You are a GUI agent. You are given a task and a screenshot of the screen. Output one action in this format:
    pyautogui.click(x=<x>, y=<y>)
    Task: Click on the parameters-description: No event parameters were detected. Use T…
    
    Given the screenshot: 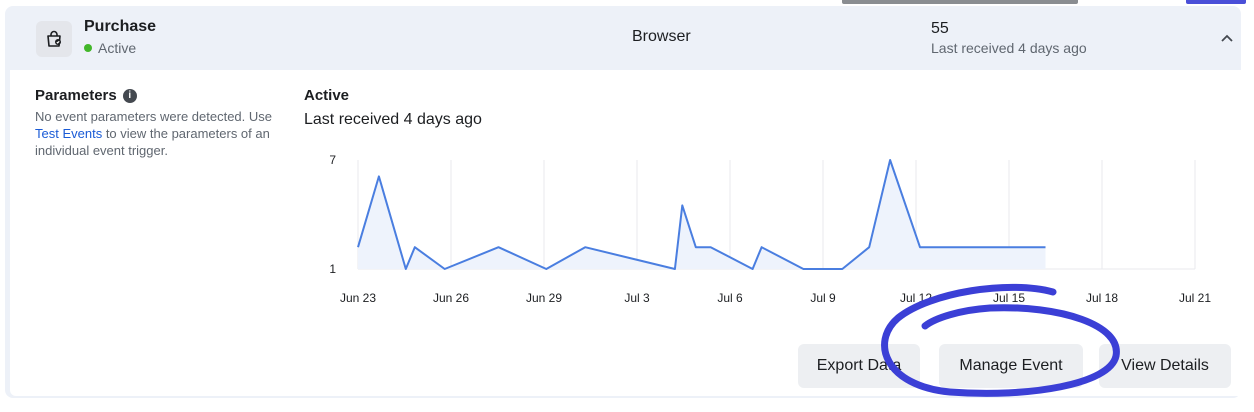 What is the action you would take?
    pyautogui.click(x=157, y=133)
    